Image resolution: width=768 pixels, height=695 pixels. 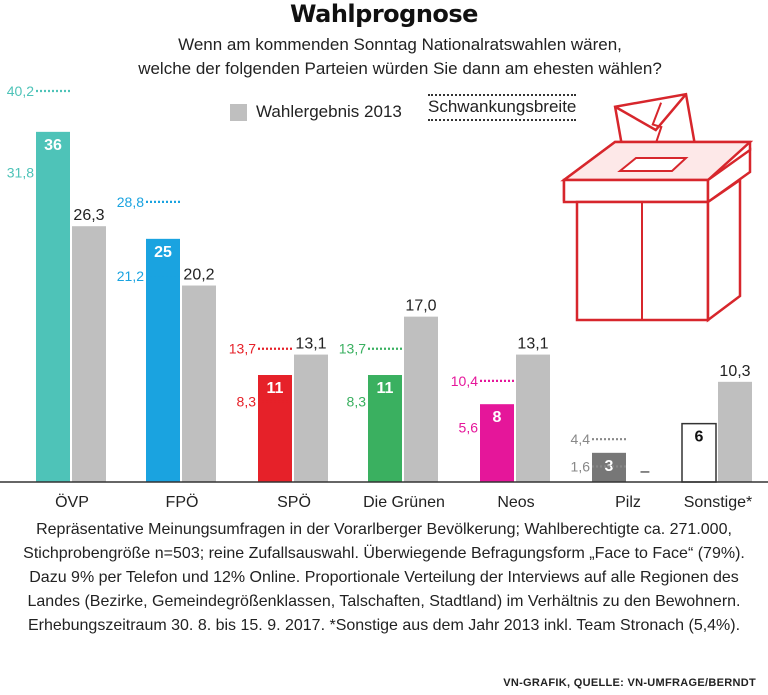 I want to click on label-result-2013-3: 17,0, so click(x=420, y=306).